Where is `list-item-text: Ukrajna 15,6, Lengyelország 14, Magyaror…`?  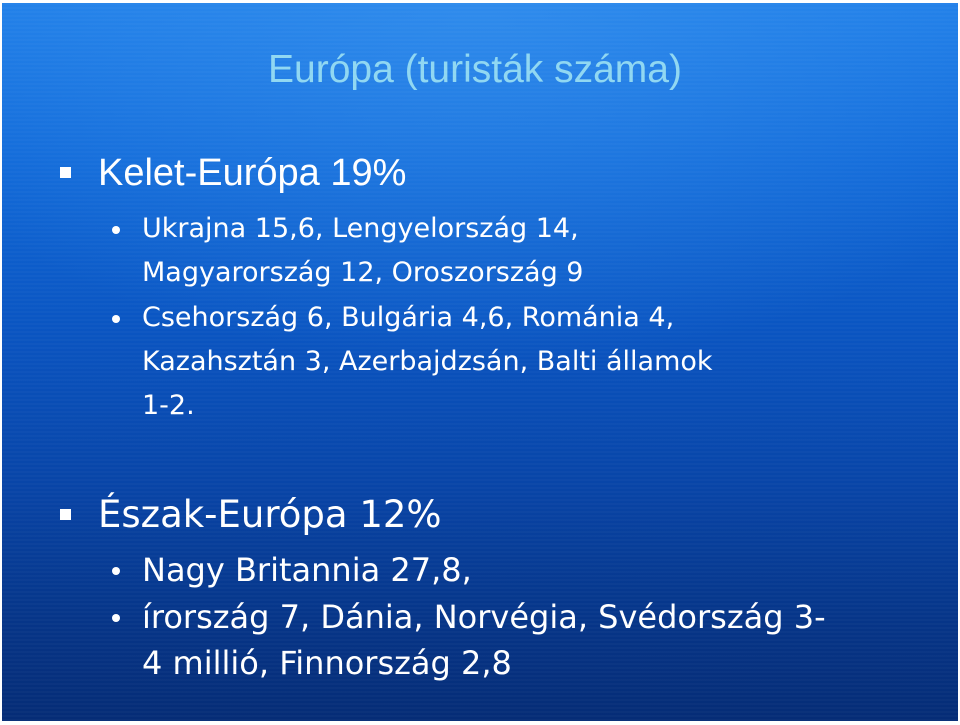
list-item-text: Ukrajna 15,6, Lengyelország 14, Magyaror… is located at coordinates (363, 250).